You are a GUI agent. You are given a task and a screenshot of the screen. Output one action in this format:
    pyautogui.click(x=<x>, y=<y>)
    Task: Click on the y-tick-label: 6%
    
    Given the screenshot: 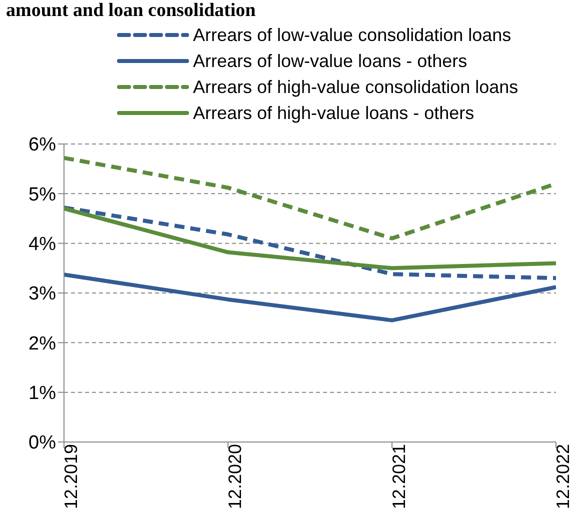 What is the action you would take?
    pyautogui.click(x=42, y=145)
    